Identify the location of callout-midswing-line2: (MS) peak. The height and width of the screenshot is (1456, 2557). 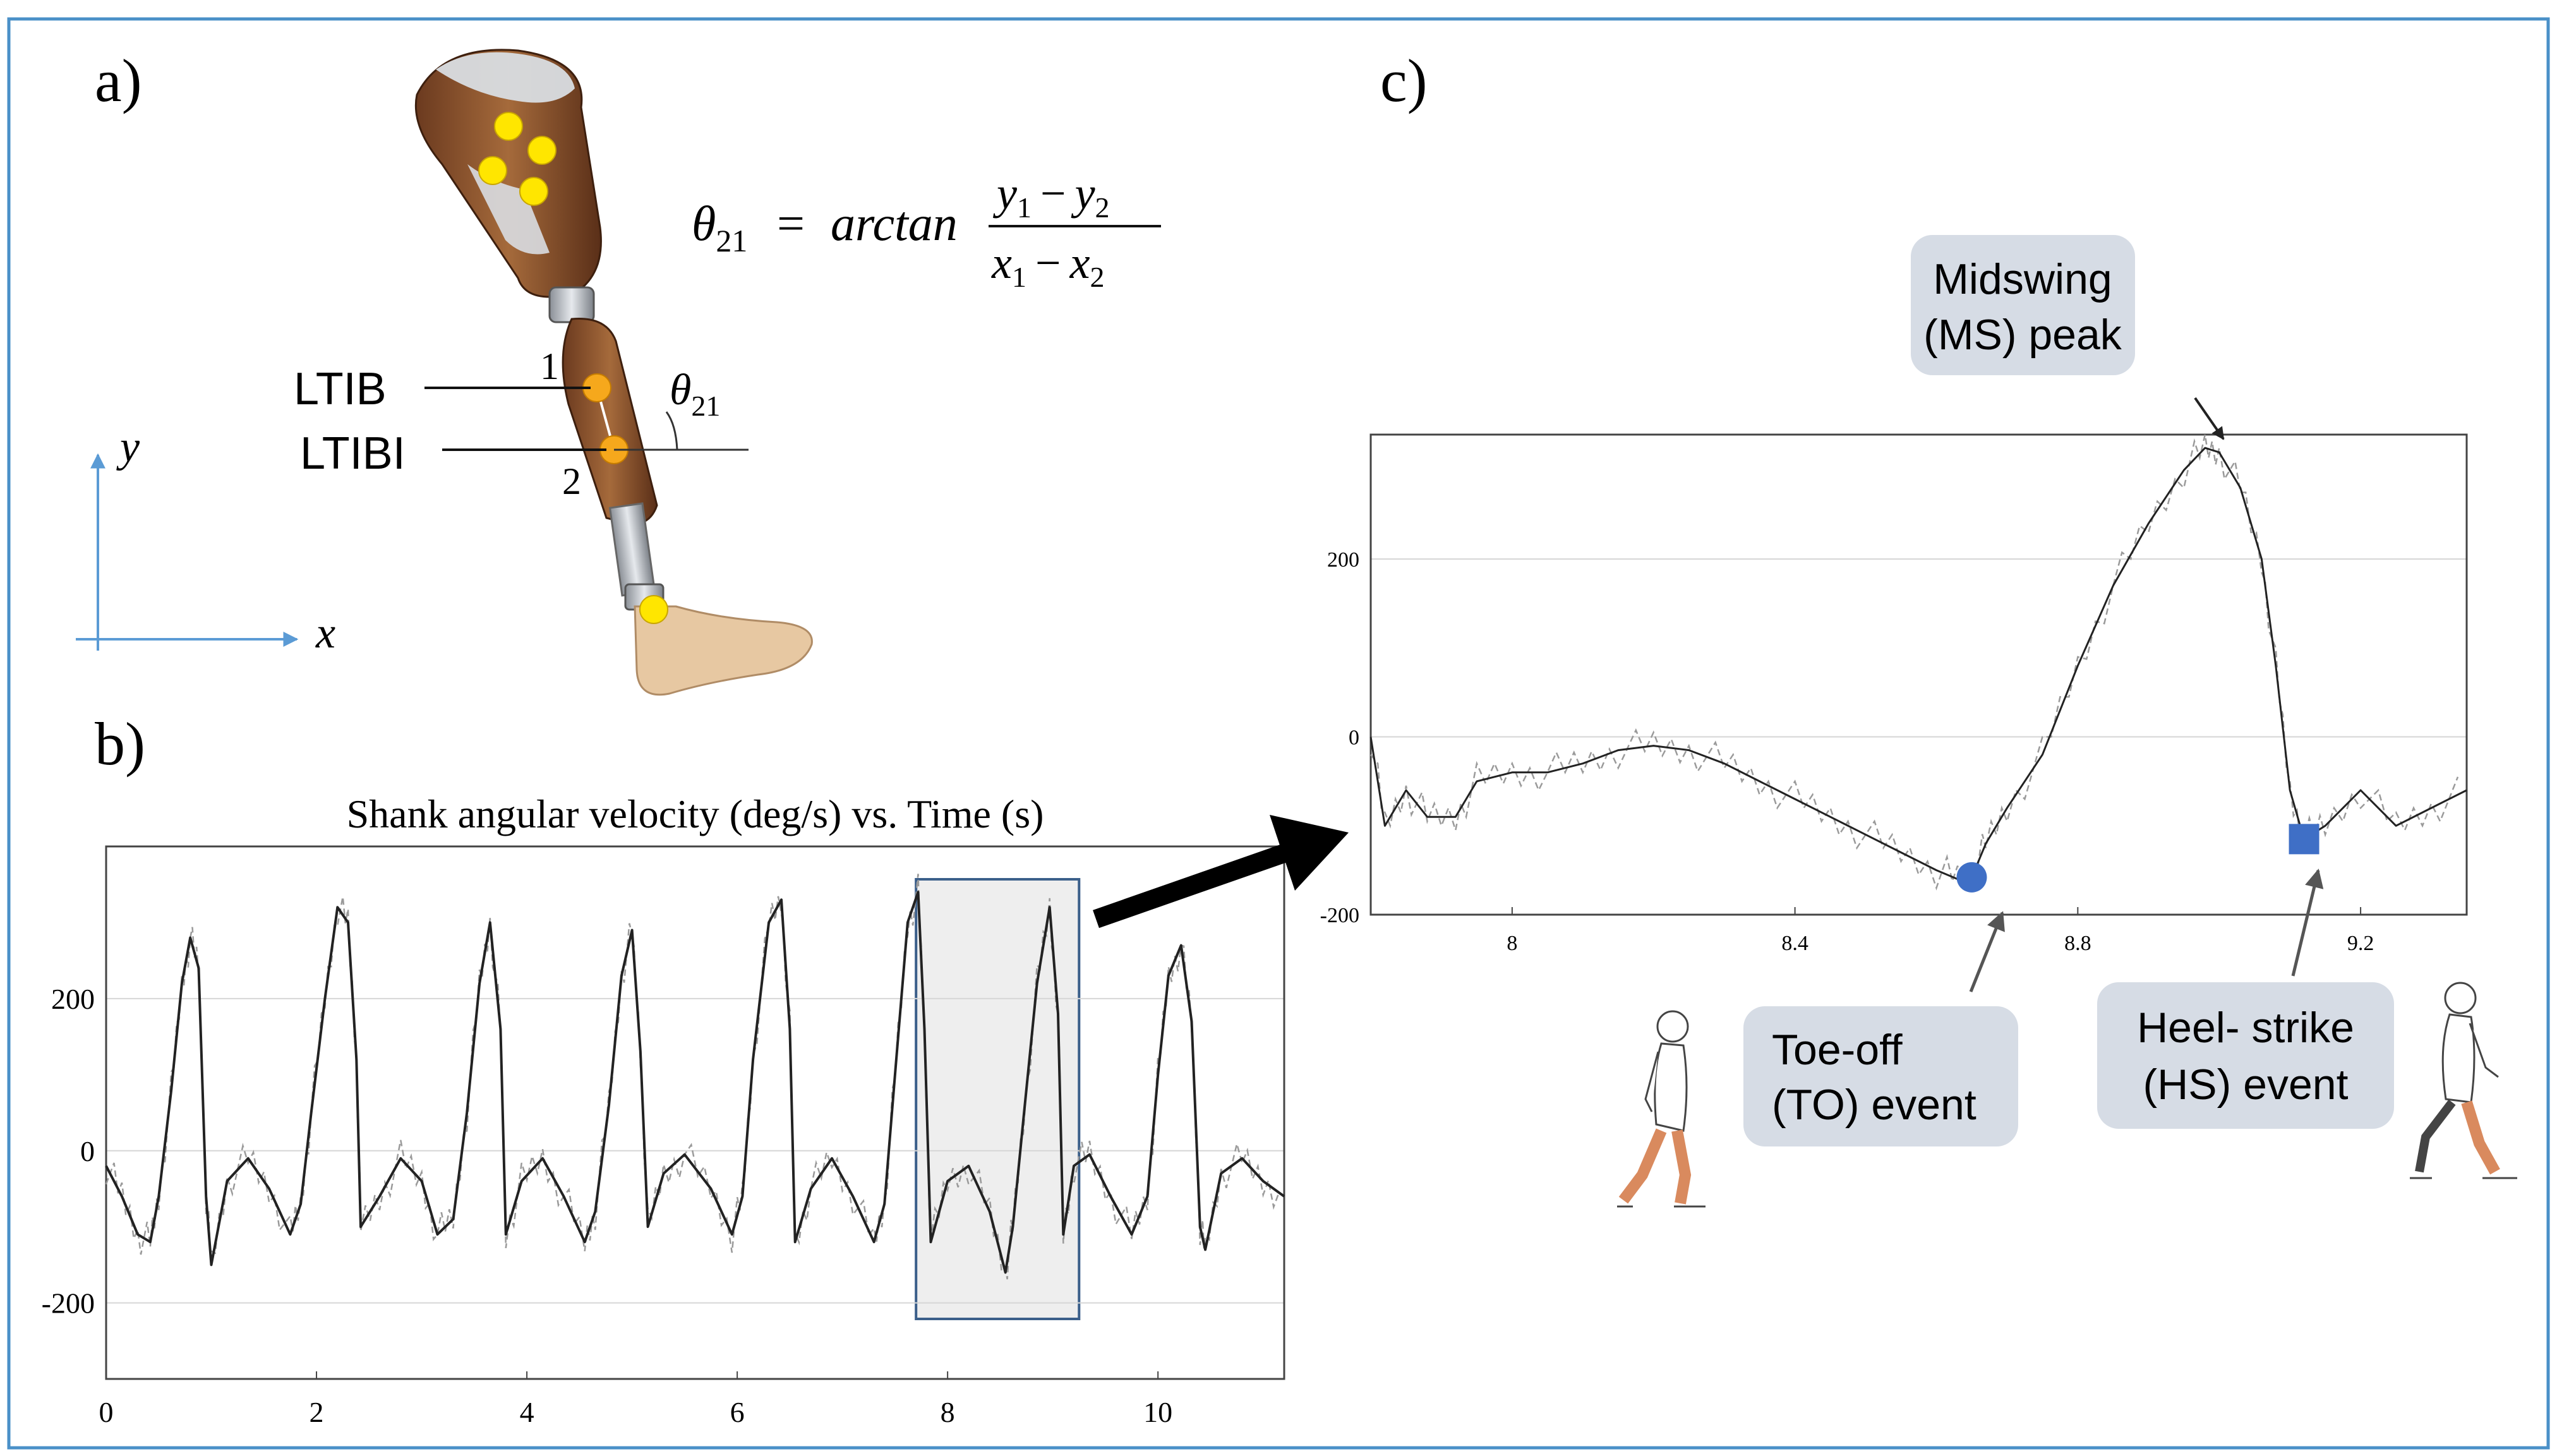
(2023, 335).